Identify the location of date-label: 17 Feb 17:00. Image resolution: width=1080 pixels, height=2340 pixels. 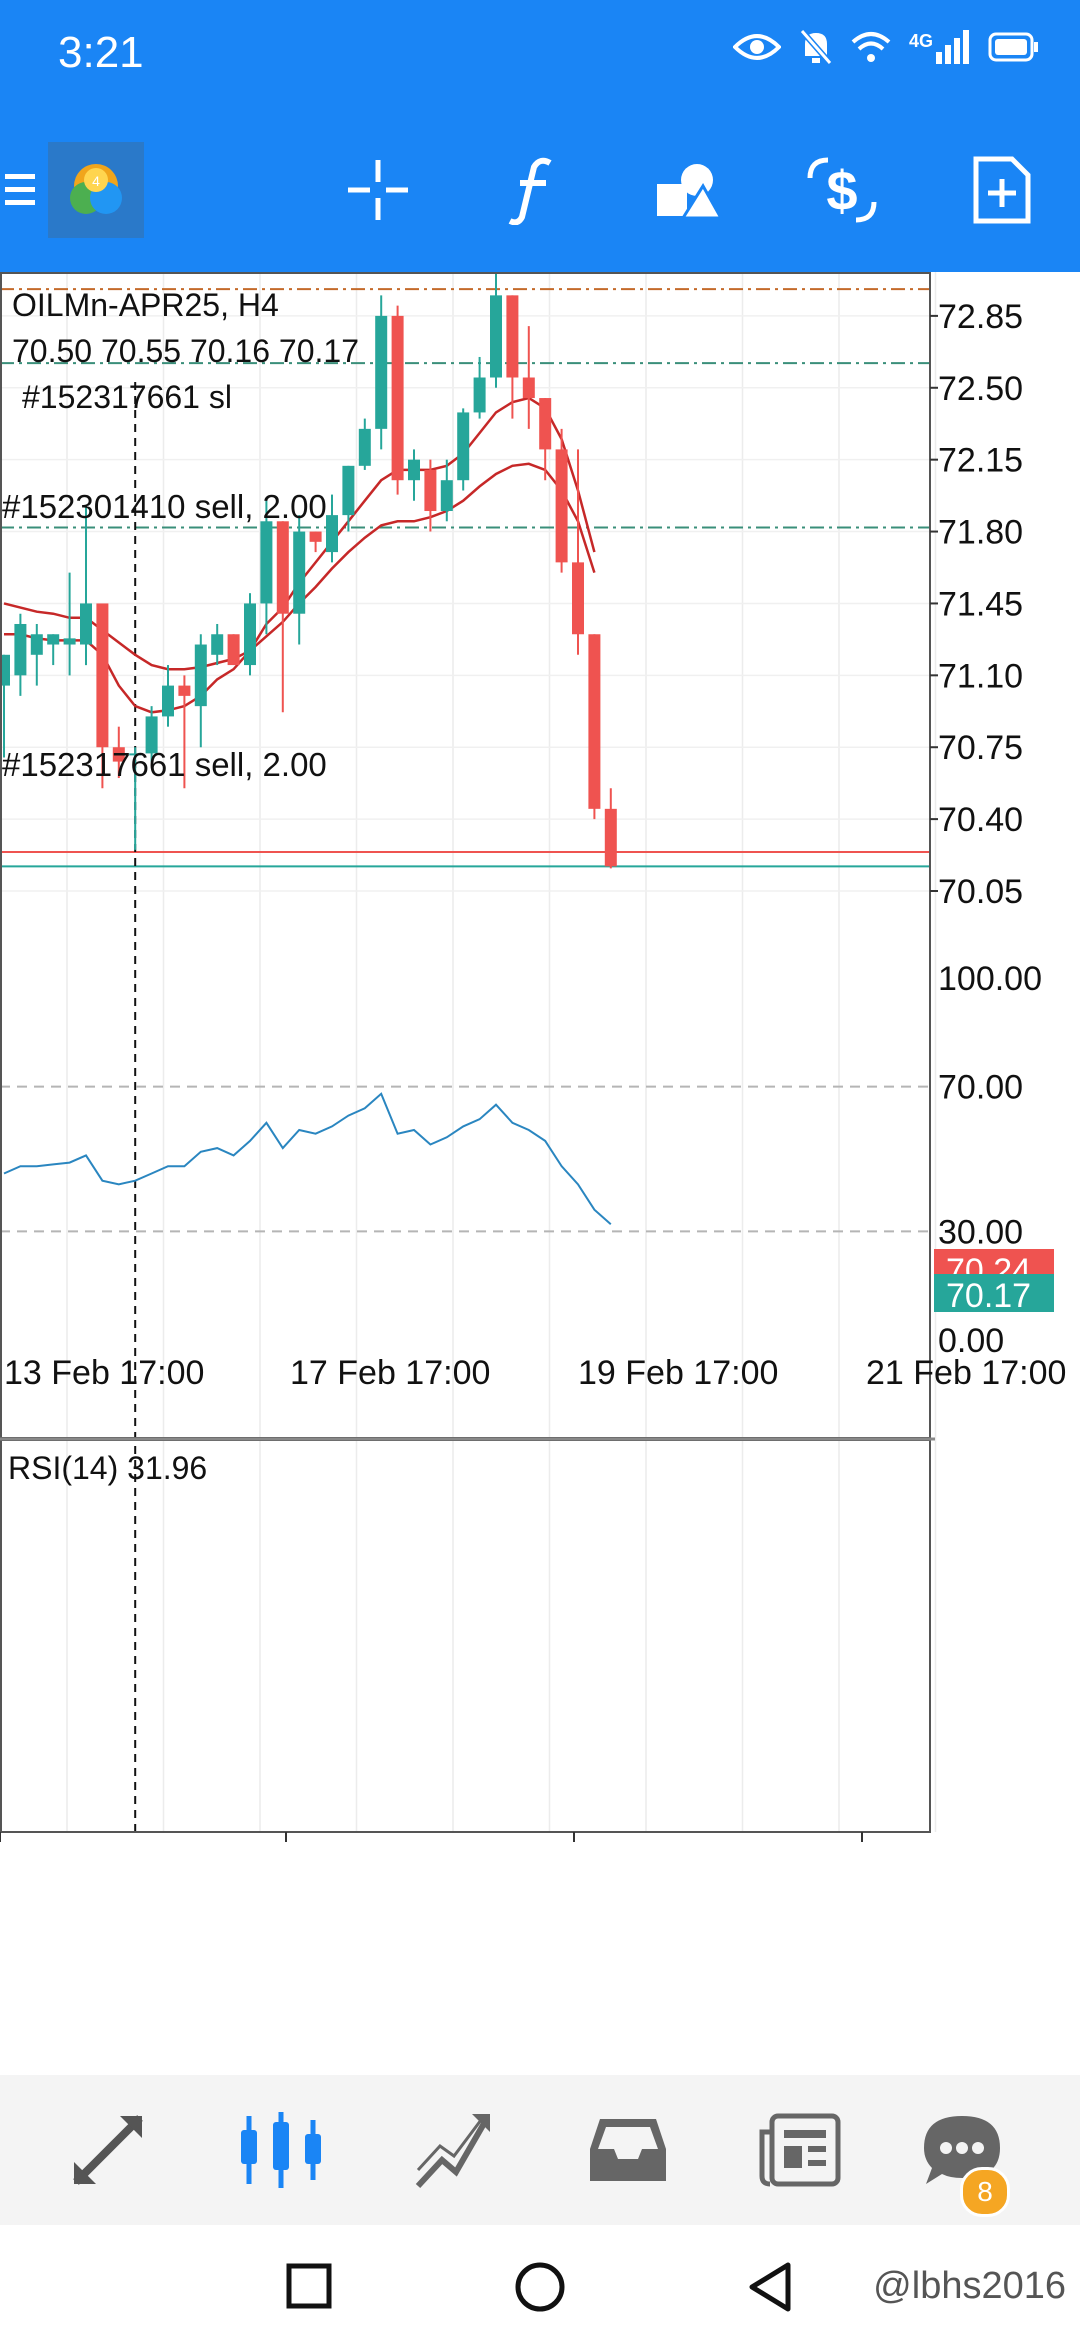
(390, 1373).